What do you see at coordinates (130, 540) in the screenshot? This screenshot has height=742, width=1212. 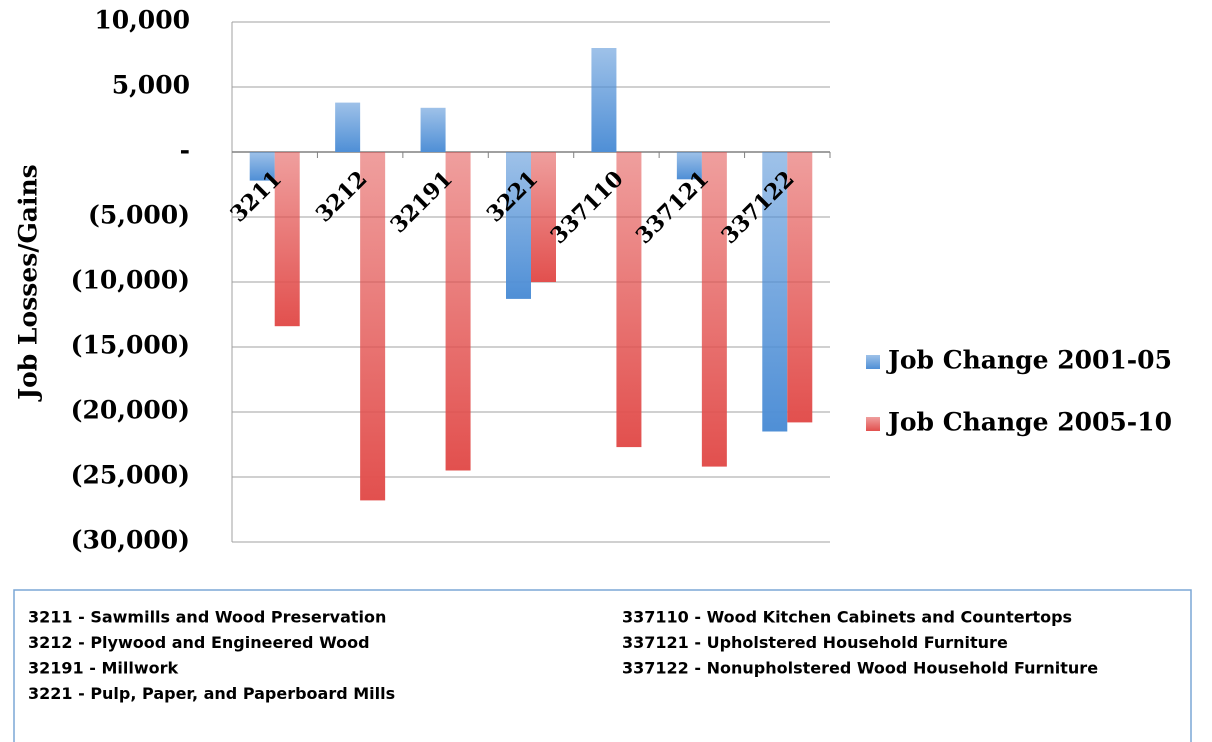 I see `y-tick-label: (30,000)` at bounding box center [130, 540].